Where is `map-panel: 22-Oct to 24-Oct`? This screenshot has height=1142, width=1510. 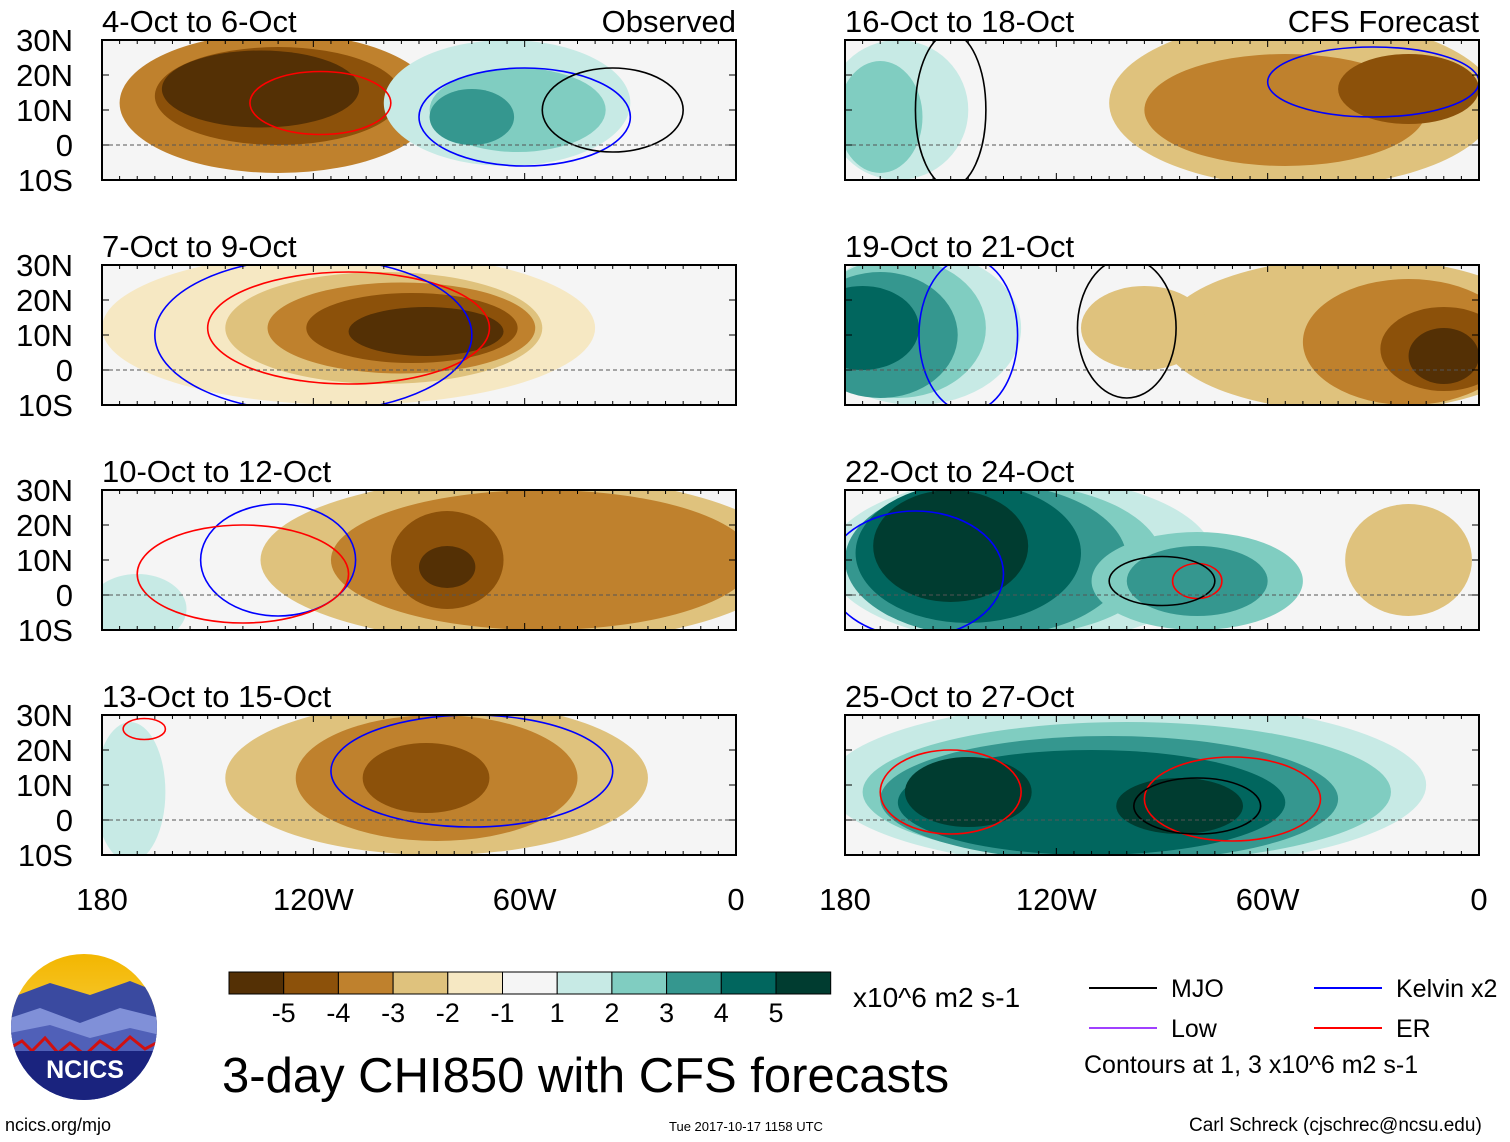
map-panel: 22-Oct to 24-Oct is located at coordinates (1162, 542).